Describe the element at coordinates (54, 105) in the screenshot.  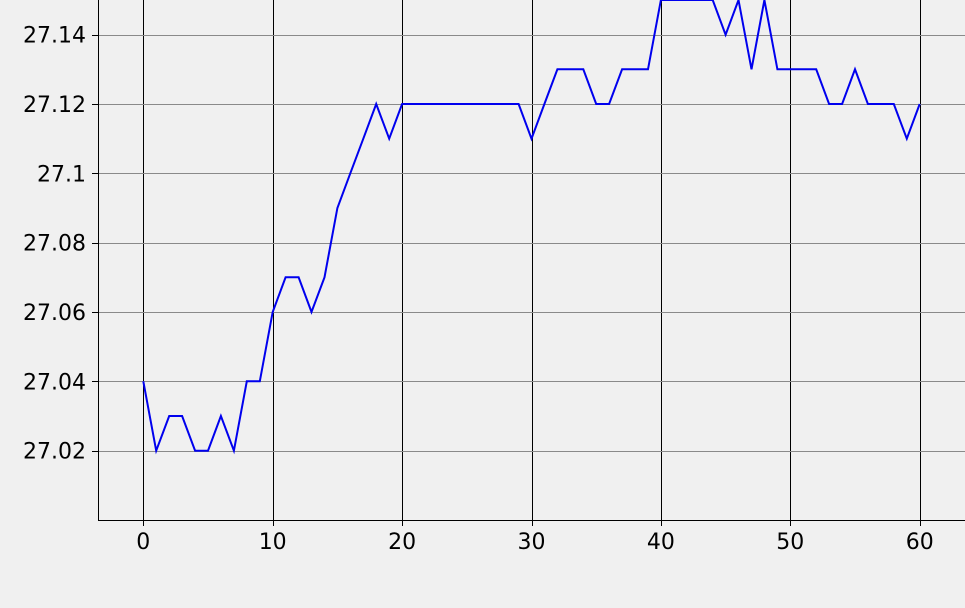
I see `y-tick-label: 27.12` at that location.